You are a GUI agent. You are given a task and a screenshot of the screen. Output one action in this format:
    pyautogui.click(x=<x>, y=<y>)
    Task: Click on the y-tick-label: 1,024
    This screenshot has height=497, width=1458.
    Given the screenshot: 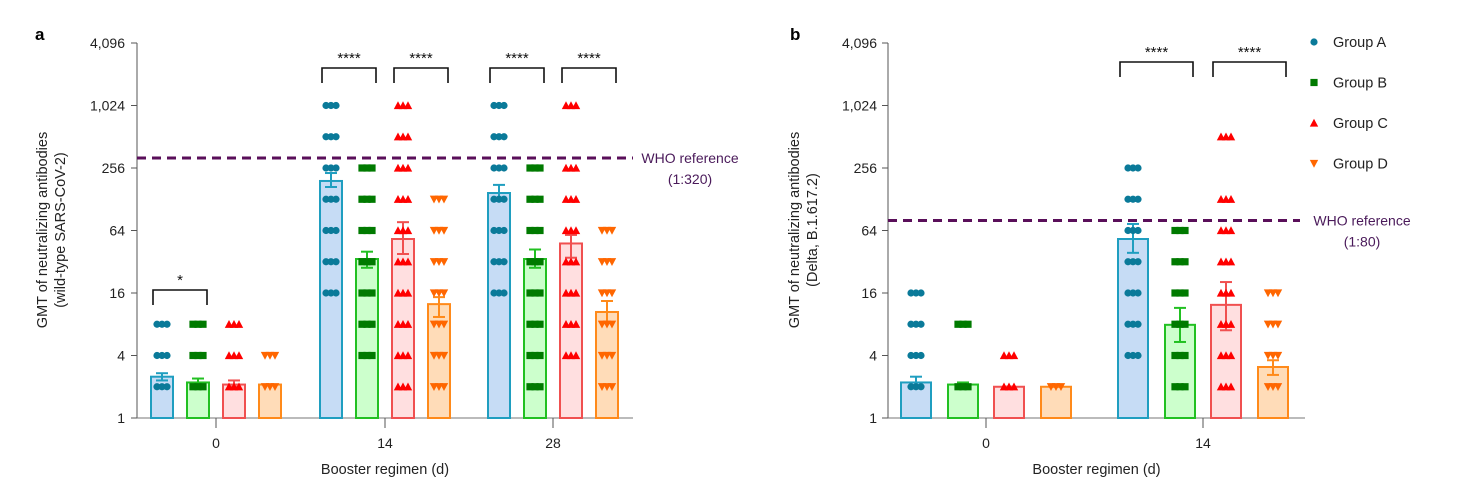 What is the action you would take?
    pyautogui.click(x=859, y=106)
    